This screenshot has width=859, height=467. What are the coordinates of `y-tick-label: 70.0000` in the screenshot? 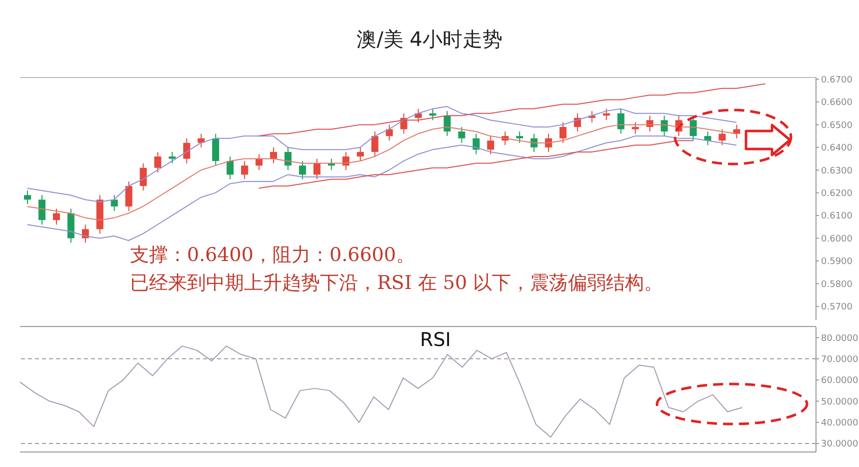 It's located at (839, 359).